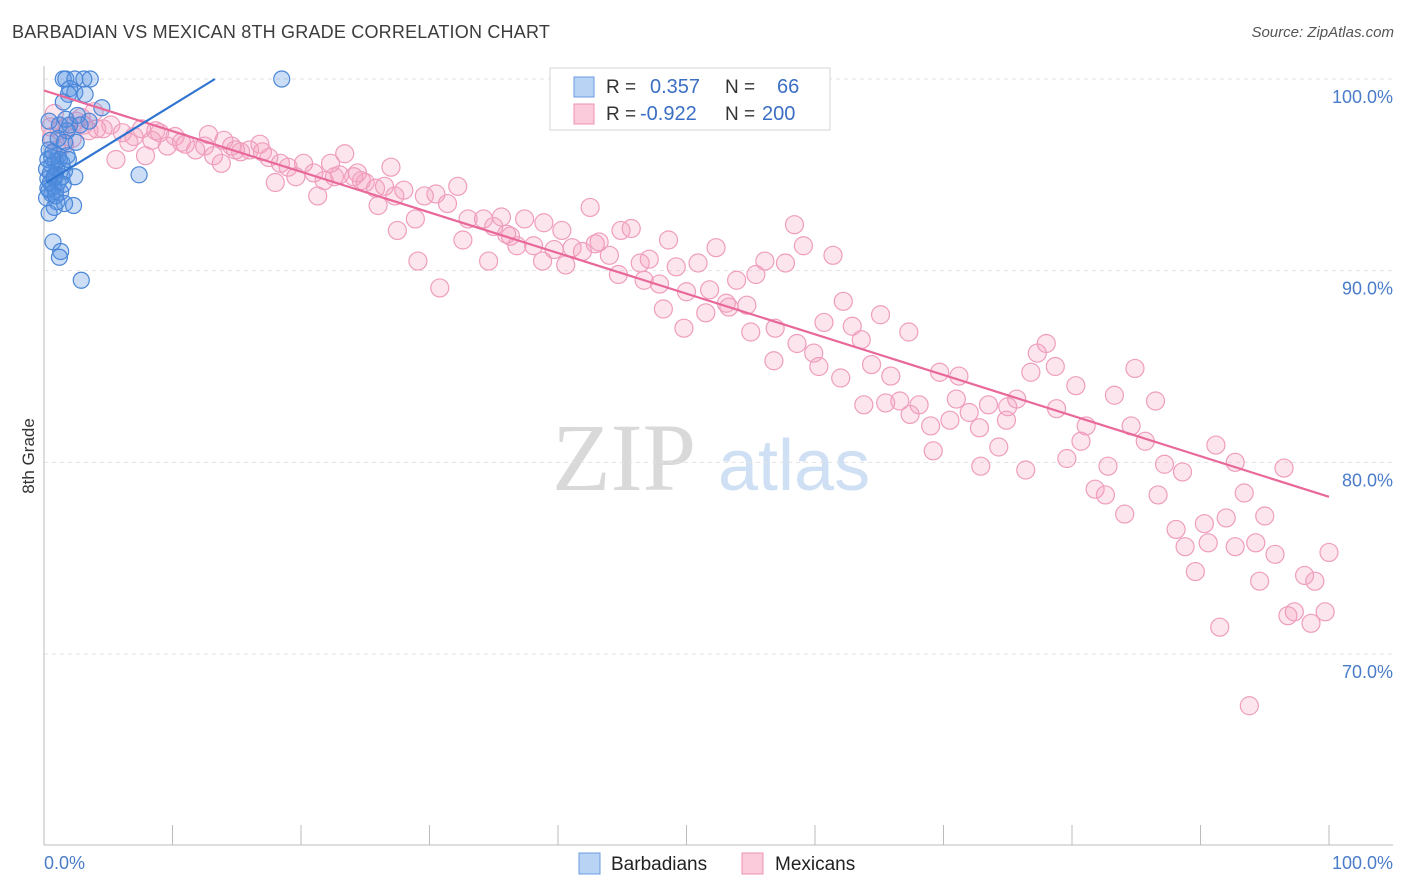  I want to click on bottom-legend: Barbadians Mexicans, so click(716, 863).